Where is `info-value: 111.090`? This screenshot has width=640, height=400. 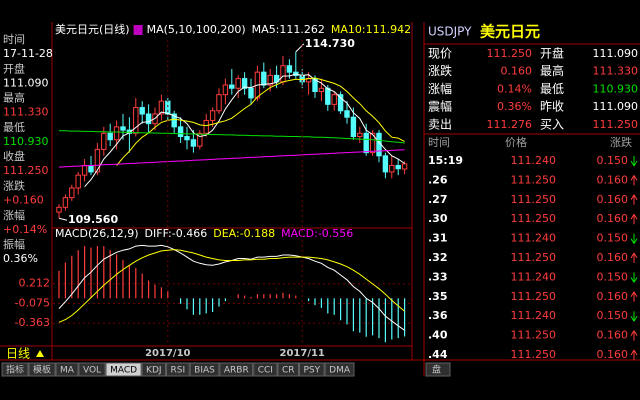
info-value: 111.090 is located at coordinates (26, 82).